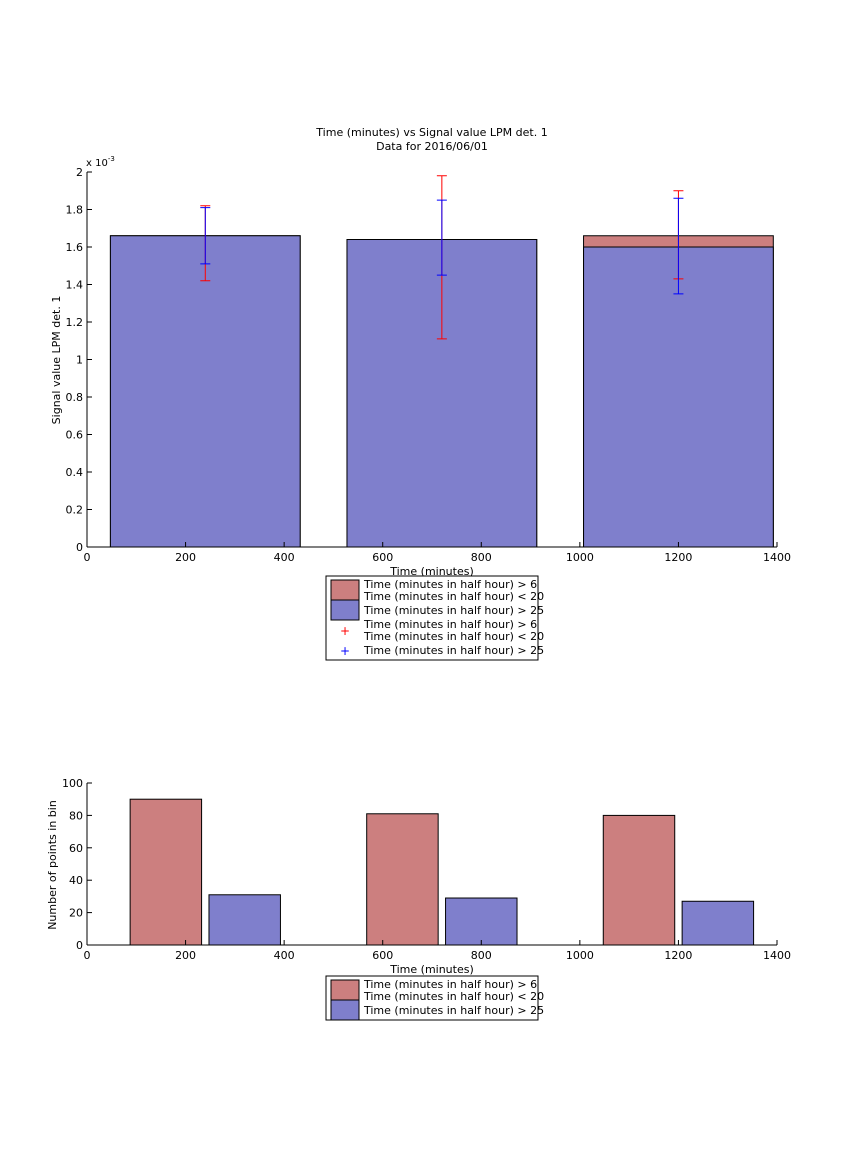 The width and height of the screenshot is (864, 1156). Describe the element at coordinates (431, 969) in the screenshot. I see `count-x-axis-label: Time (minutes)` at that location.